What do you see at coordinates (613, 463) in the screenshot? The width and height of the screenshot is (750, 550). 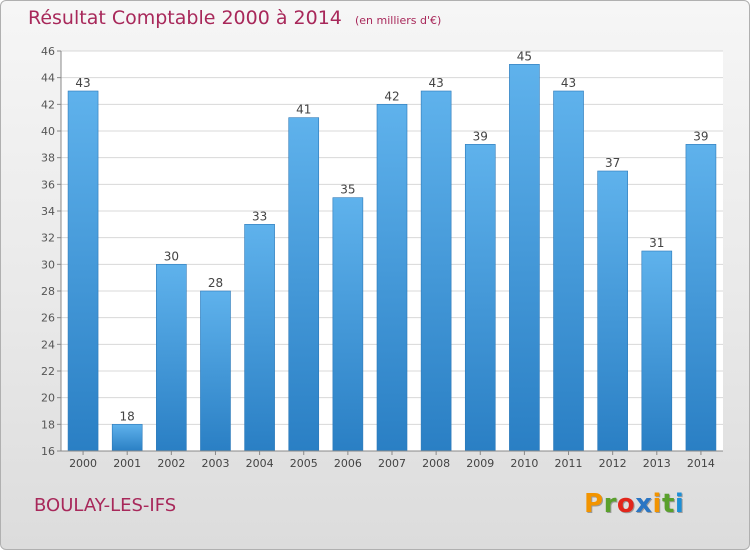 I see `x-tick-label: 2012` at bounding box center [613, 463].